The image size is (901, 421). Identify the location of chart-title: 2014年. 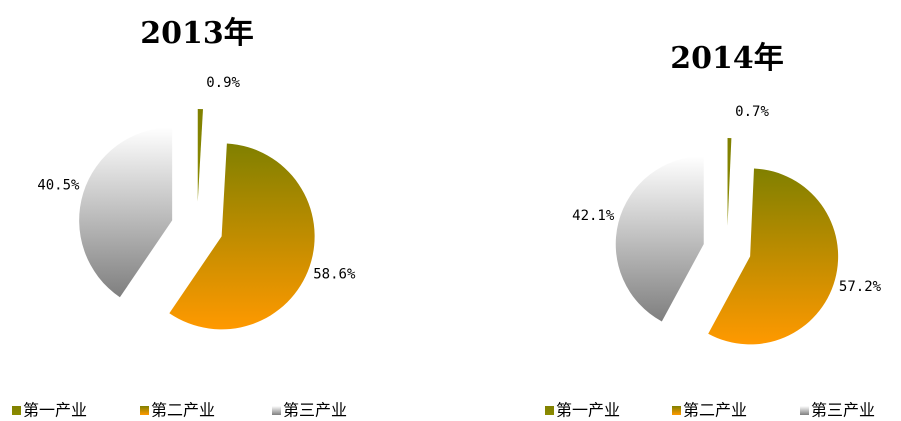
(727, 58).